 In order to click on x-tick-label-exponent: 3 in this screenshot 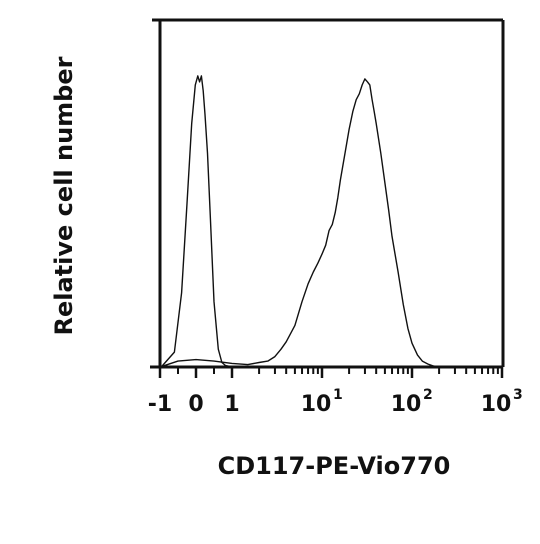, I will do `click(518, 395)`.